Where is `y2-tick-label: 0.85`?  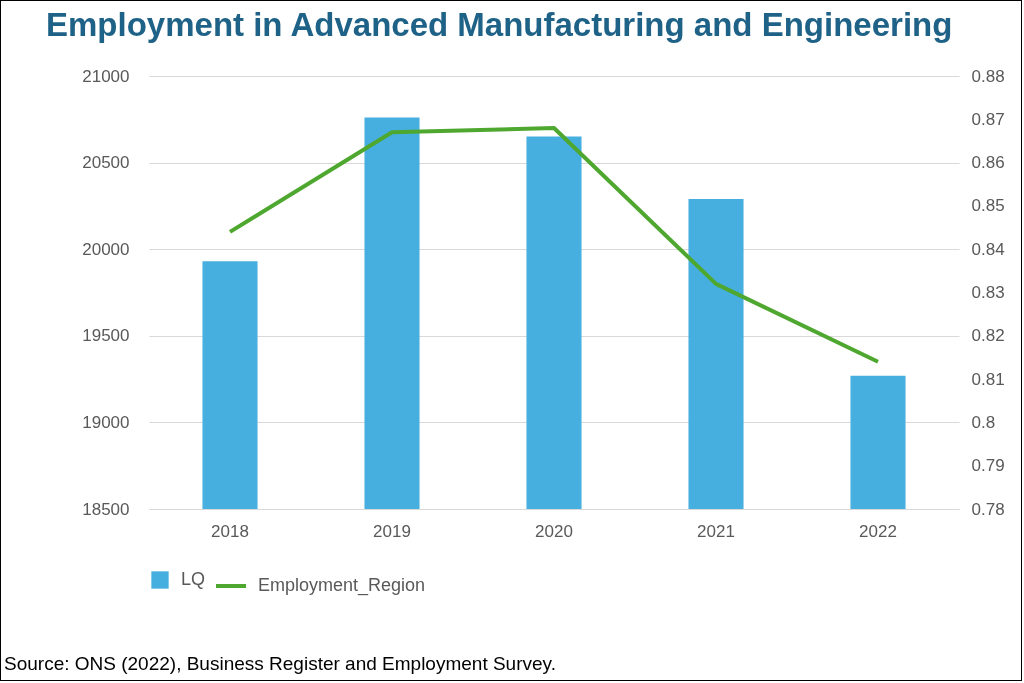 y2-tick-label: 0.85 is located at coordinates (988, 206).